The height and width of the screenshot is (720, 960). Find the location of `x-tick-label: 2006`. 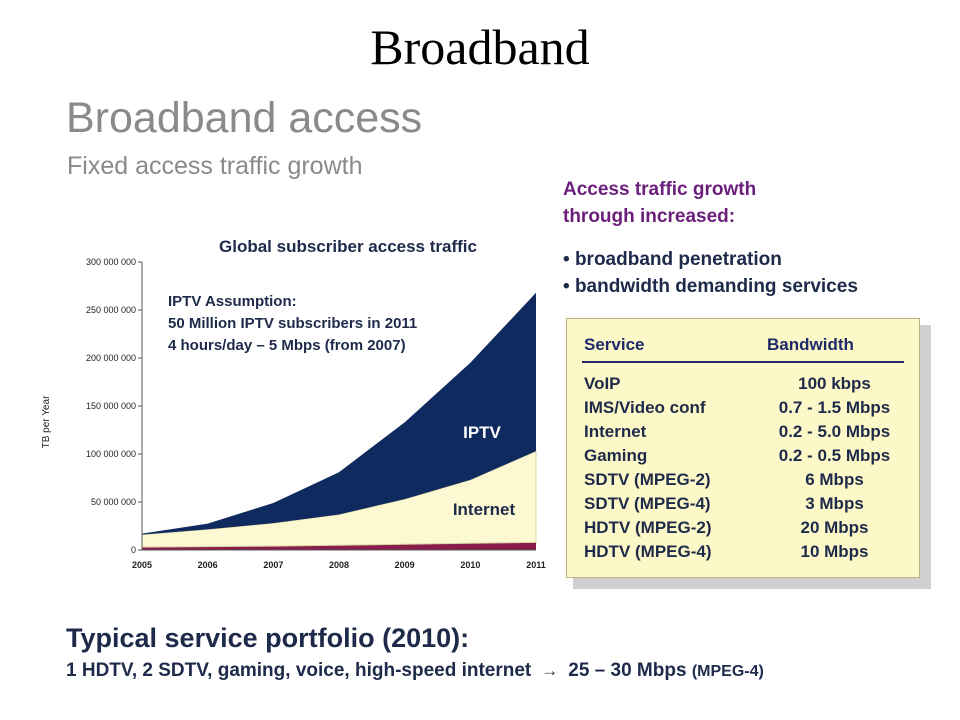

x-tick-label: 2006 is located at coordinates (208, 565).